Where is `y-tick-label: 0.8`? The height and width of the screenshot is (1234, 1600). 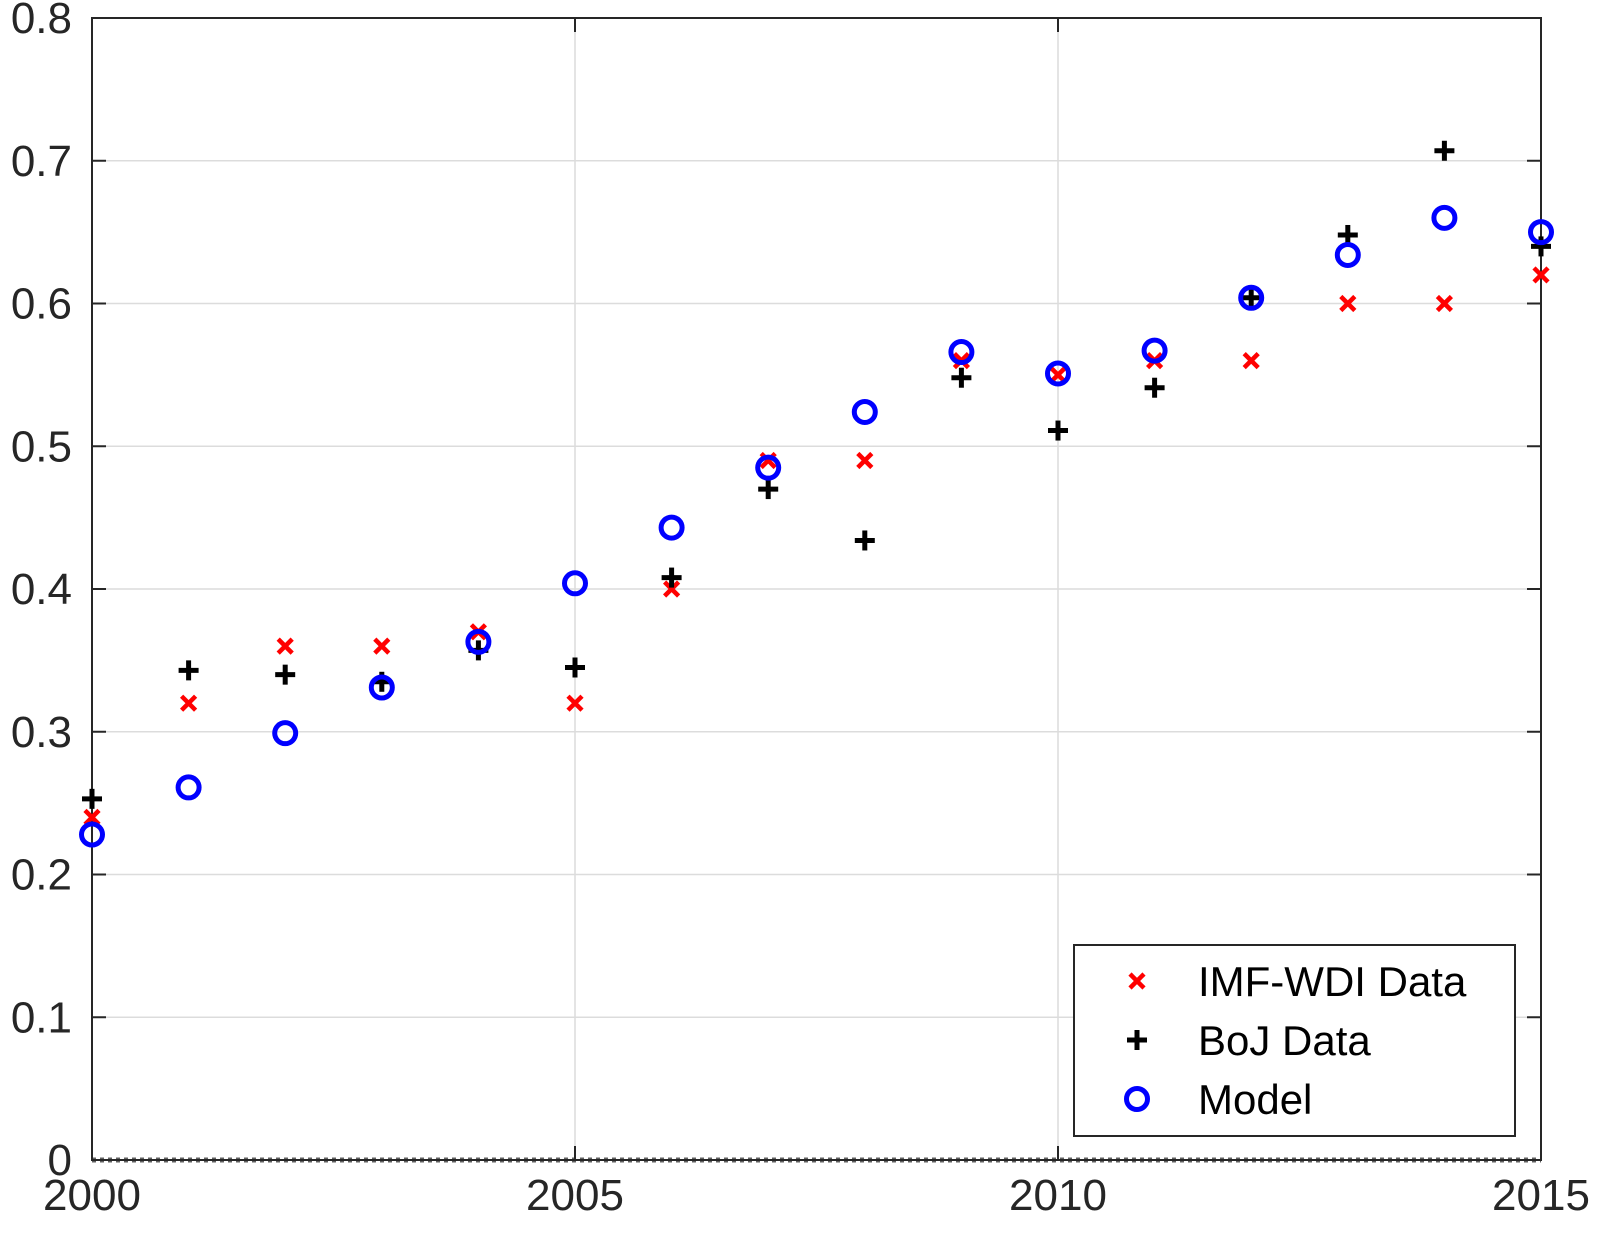
y-tick-label: 0.8 is located at coordinates (41, 21).